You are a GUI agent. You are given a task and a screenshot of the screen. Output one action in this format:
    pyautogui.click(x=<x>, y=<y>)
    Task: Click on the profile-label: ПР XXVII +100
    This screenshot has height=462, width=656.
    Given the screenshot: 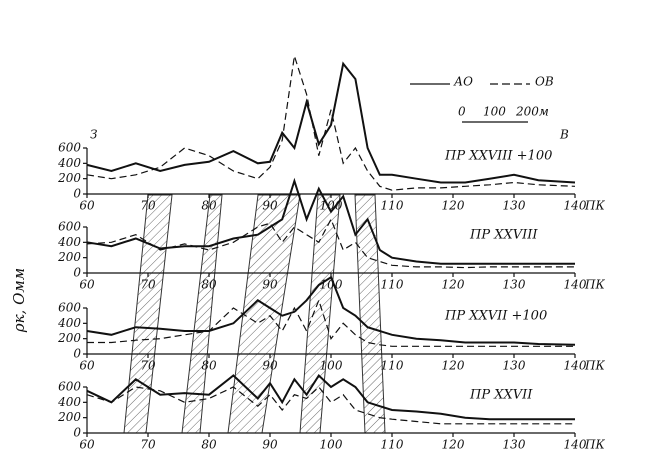 What is the action you would take?
    pyautogui.click(x=495, y=316)
    